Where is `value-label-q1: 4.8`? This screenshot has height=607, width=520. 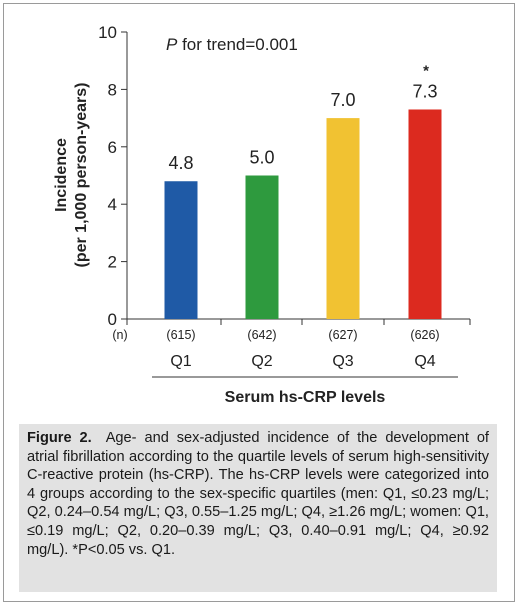
value-label-q1: 4.8 is located at coordinates (180, 163).